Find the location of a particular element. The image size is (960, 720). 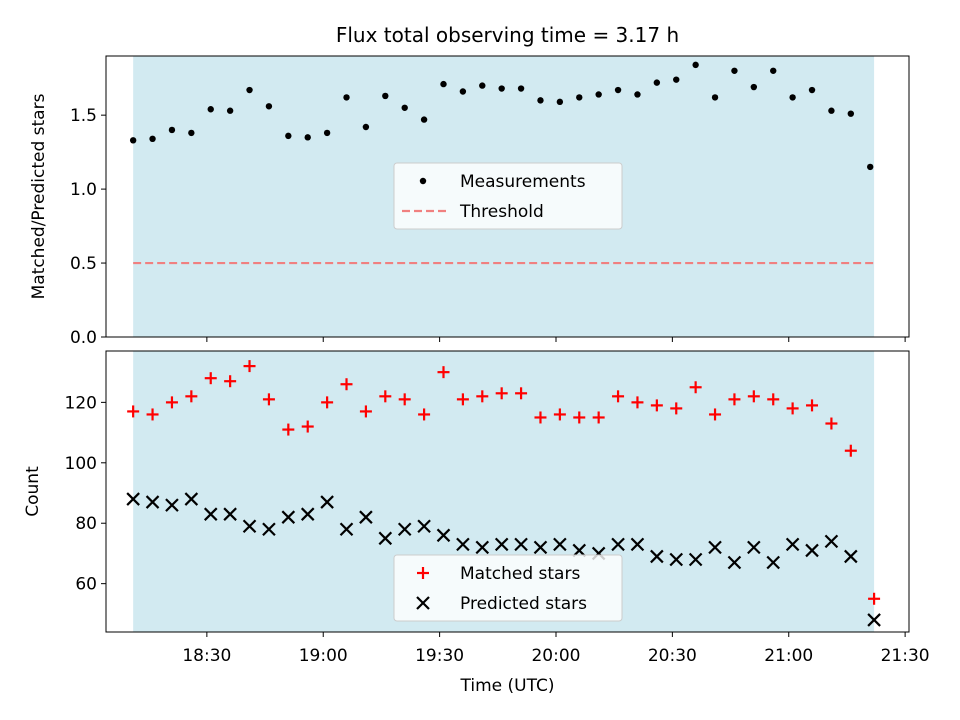

legend-marker-predicted-stars is located at coordinates (423, 603).